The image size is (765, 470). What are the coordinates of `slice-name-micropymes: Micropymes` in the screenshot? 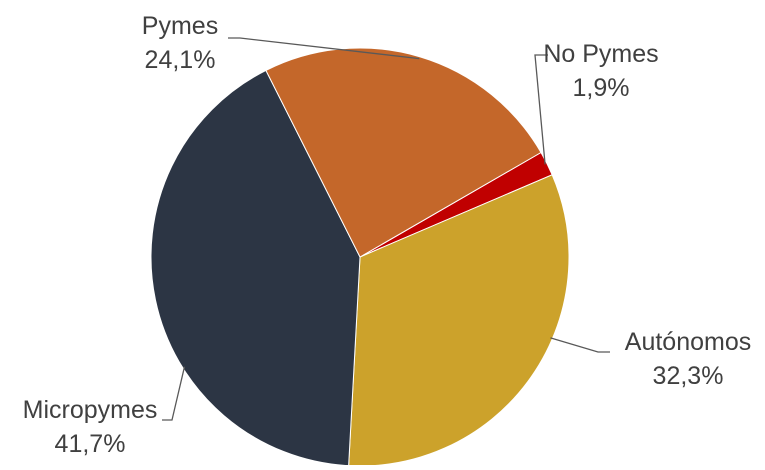 It's located at (90, 410).